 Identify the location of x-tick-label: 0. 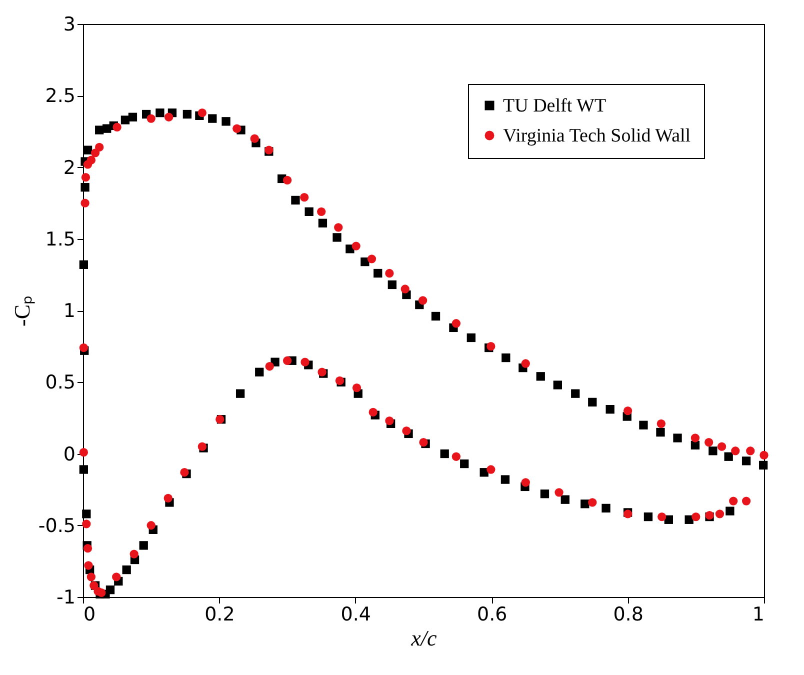
(90, 615).